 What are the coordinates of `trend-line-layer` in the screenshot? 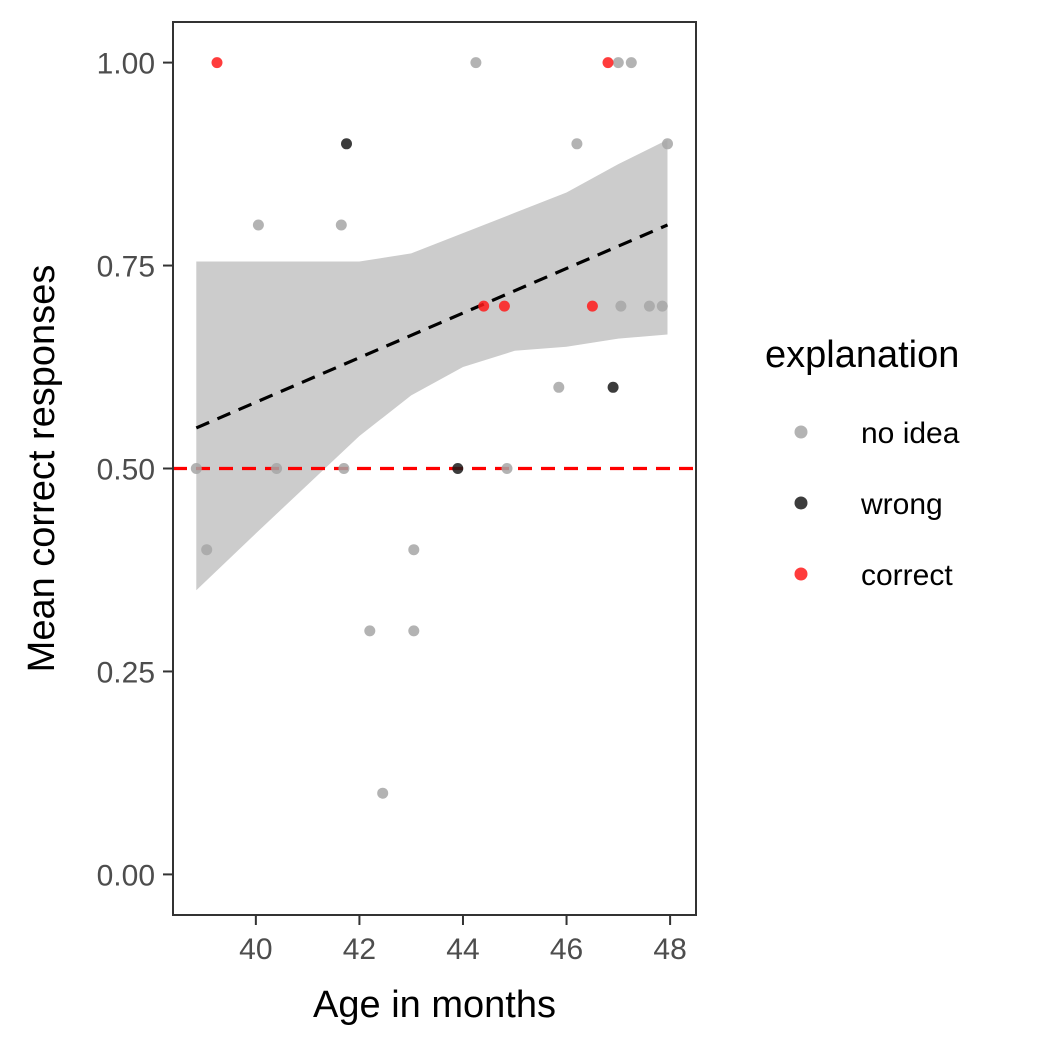 It's located at (432, 326).